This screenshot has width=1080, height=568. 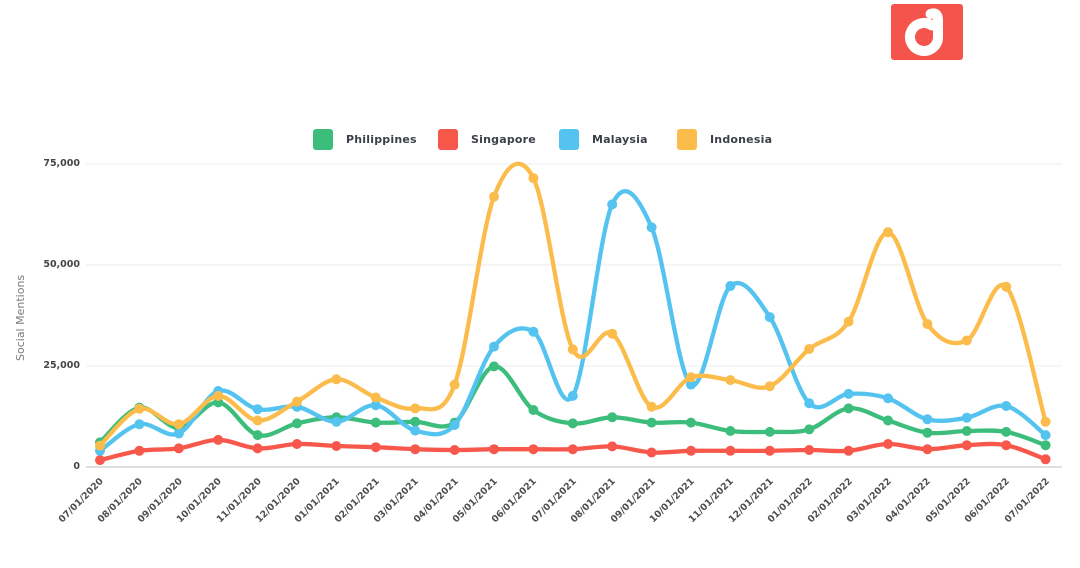 What do you see at coordinates (365, 139) in the screenshot?
I see `legend-item-philippines: Philippines` at bounding box center [365, 139].